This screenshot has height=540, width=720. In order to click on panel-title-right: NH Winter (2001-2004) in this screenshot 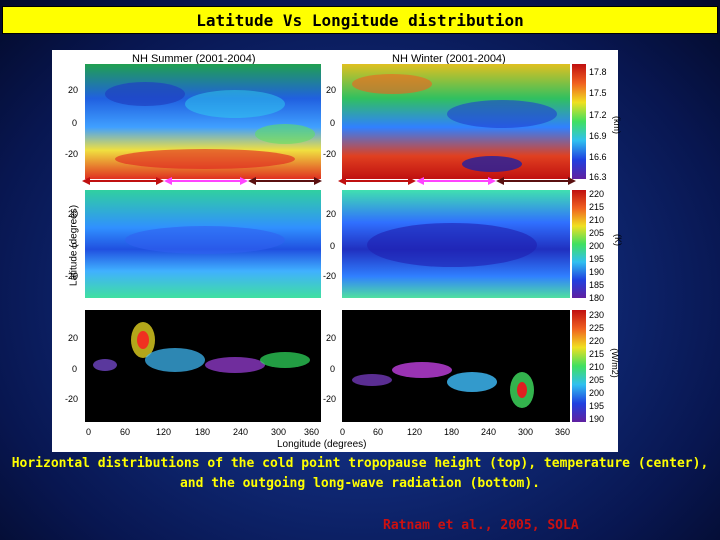, I will do `click(449, 59)`.